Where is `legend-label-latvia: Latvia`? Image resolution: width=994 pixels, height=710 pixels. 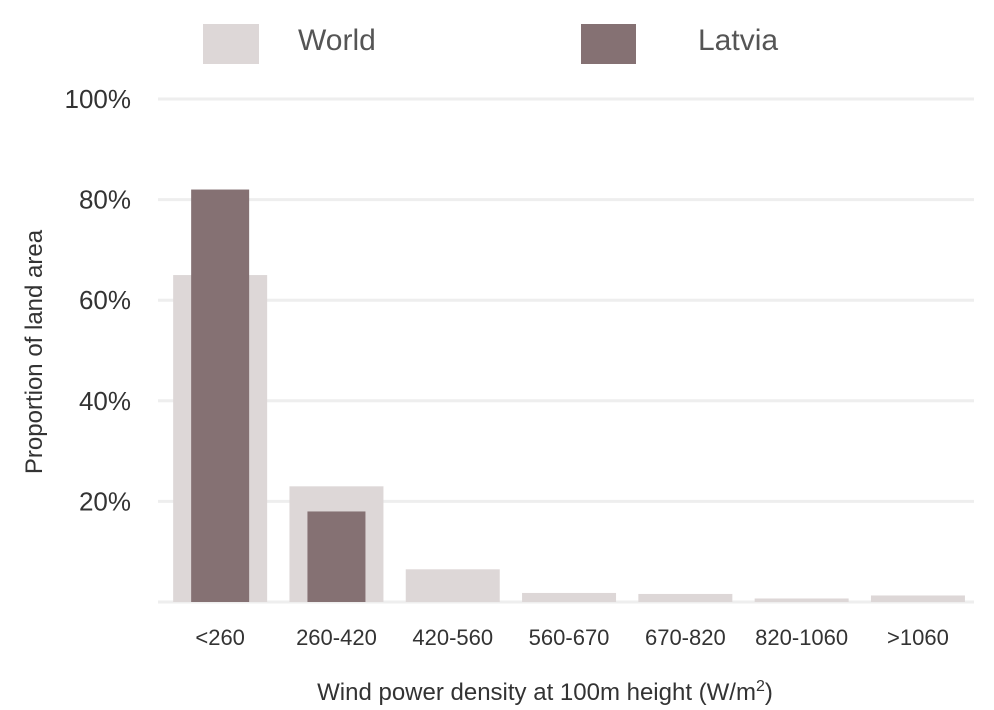 legend-label-latvia: Latvia is located at coordinates (738, 40).